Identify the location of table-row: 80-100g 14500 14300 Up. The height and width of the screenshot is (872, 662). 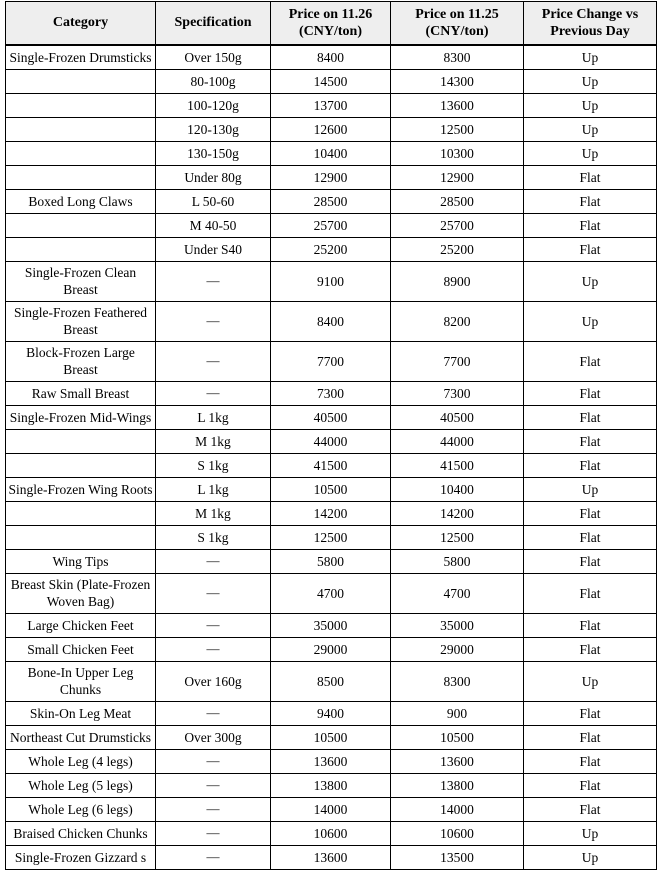
(331, 81).